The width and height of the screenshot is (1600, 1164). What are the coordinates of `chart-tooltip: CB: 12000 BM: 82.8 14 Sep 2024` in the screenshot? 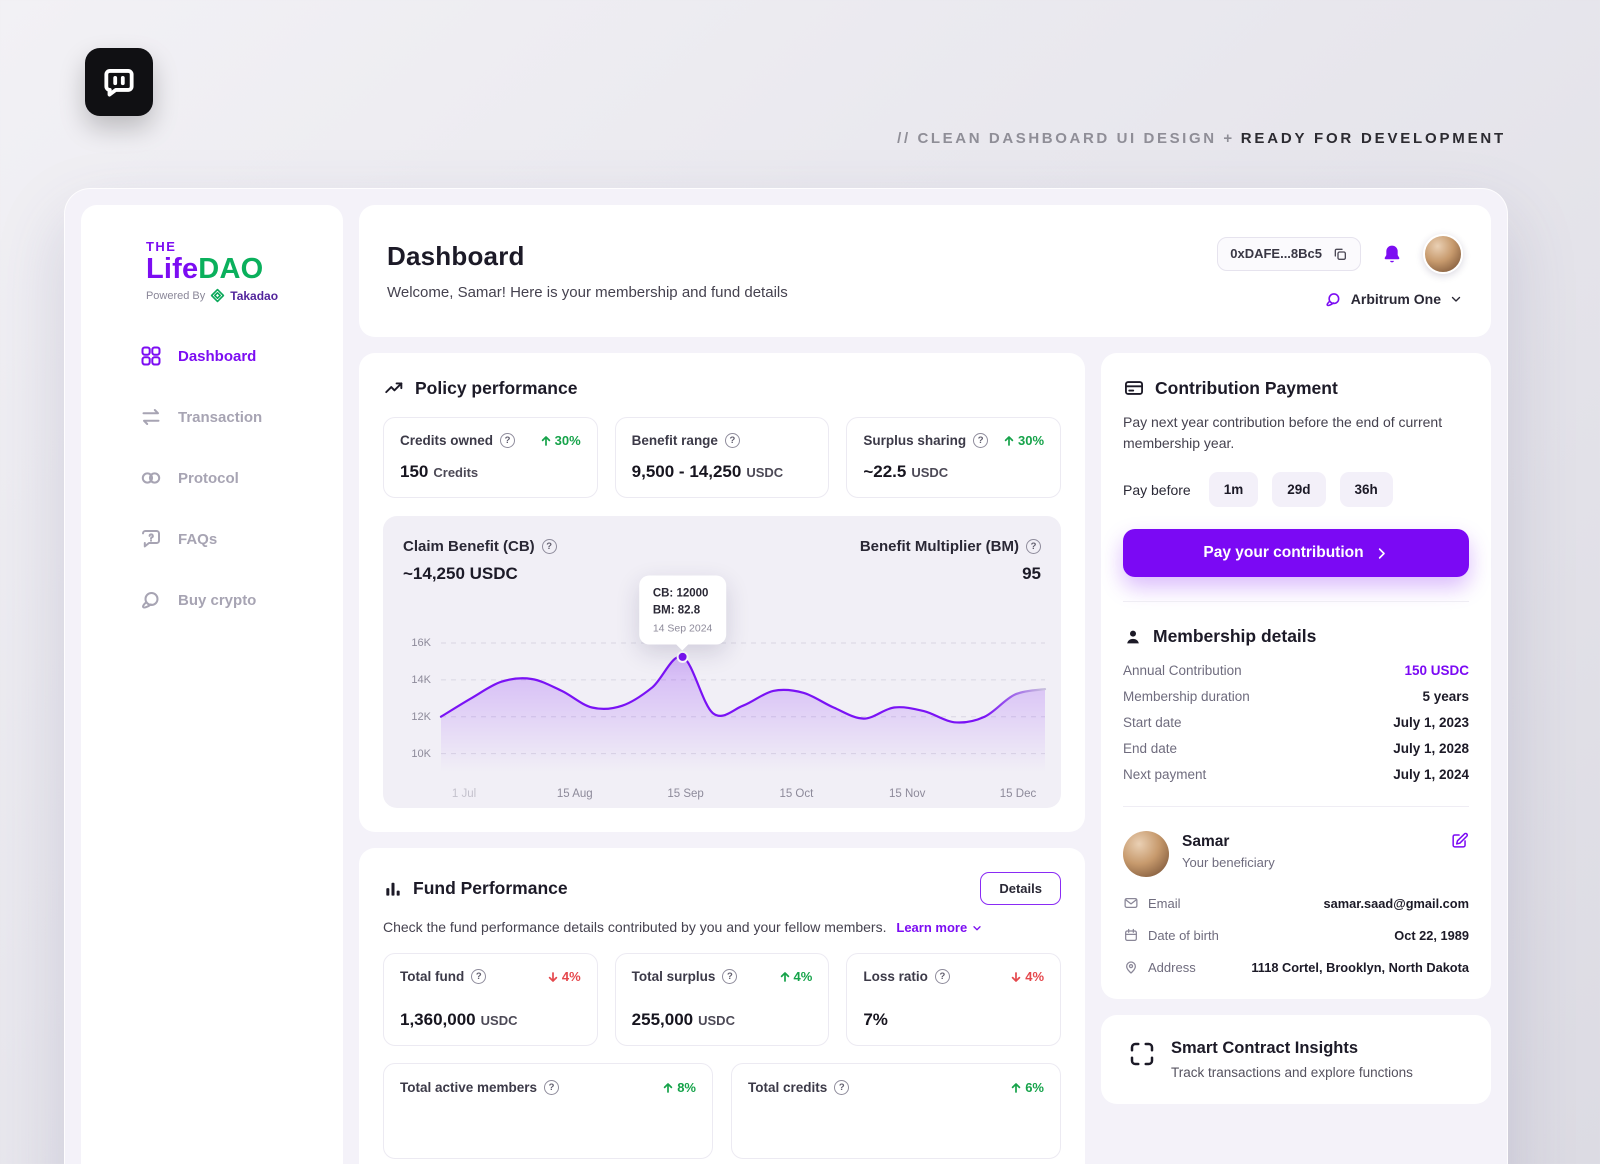 It's located at (682, 613).